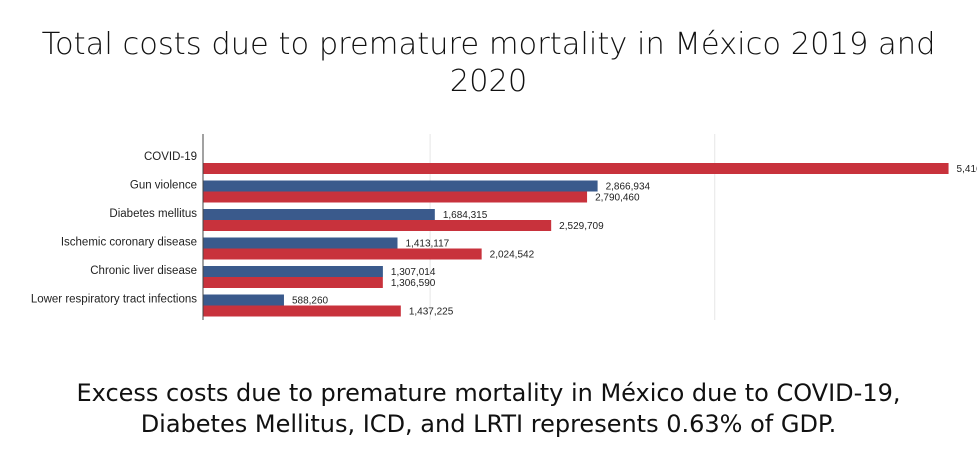 The image size is (977, 458). I want to click on category-label: Gun violence, so click(163, 186).